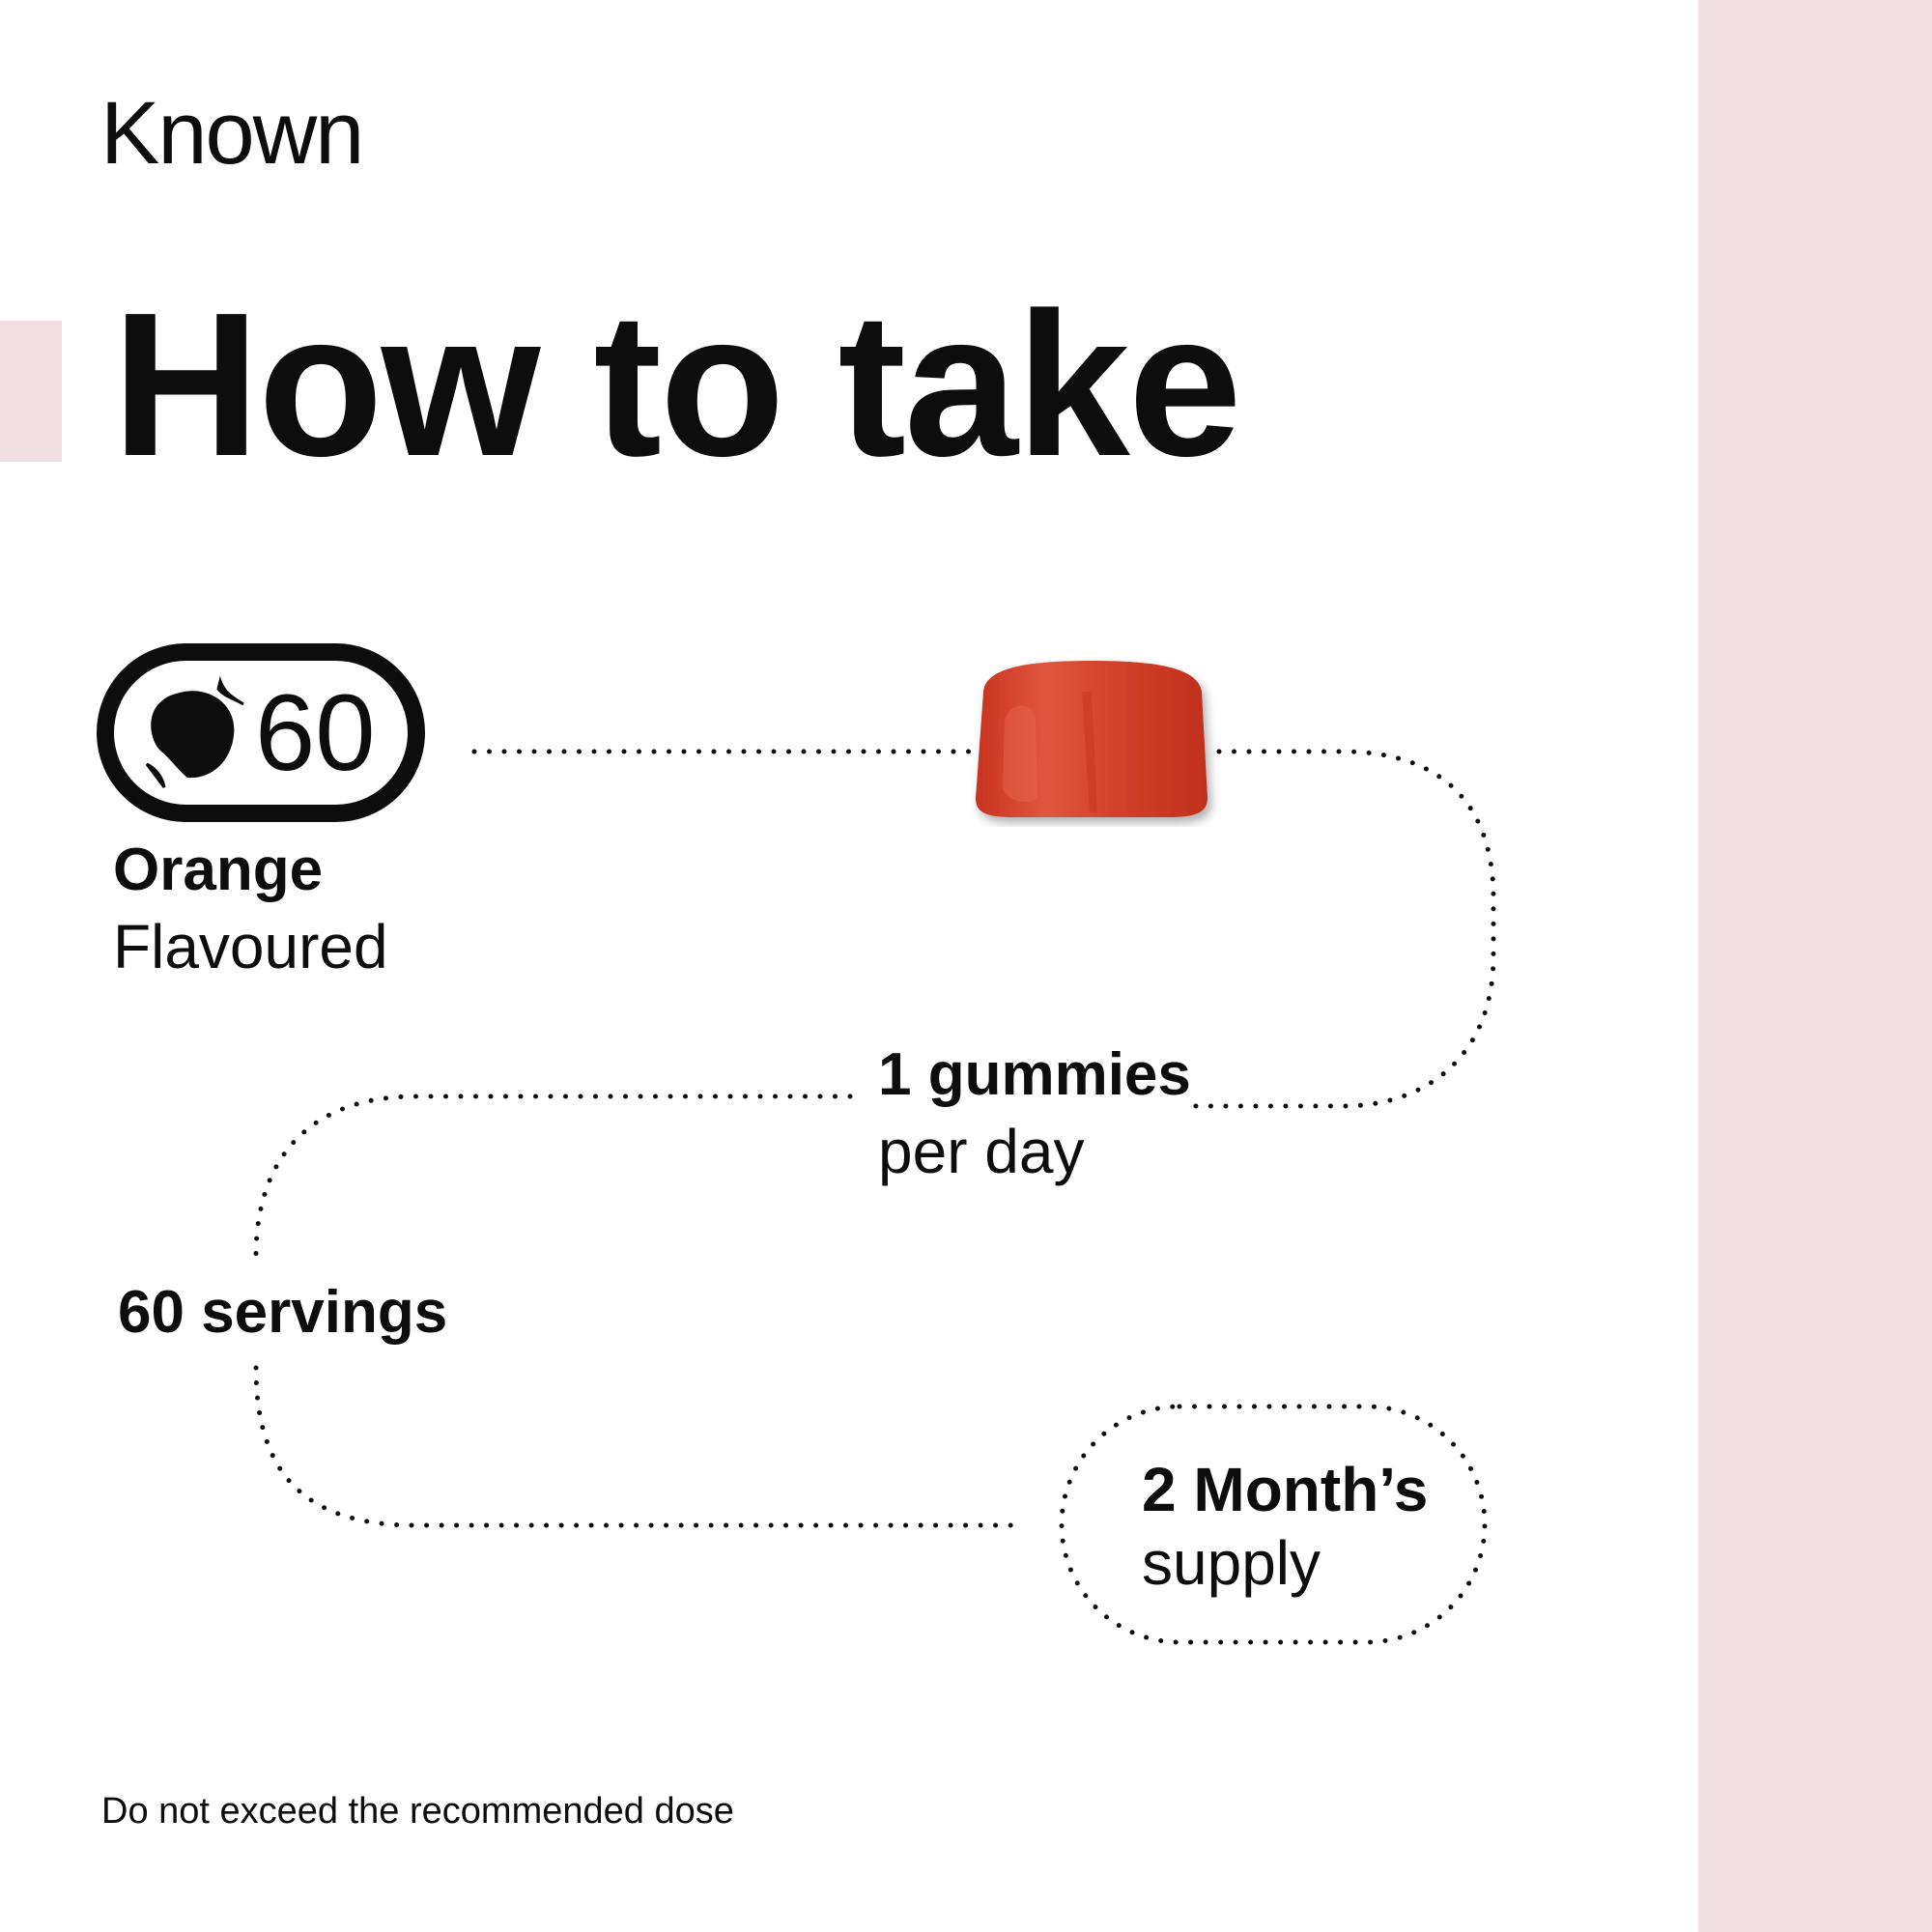  I want to click on dotted-curve-gummy-to-dose, so click(1338, 929).